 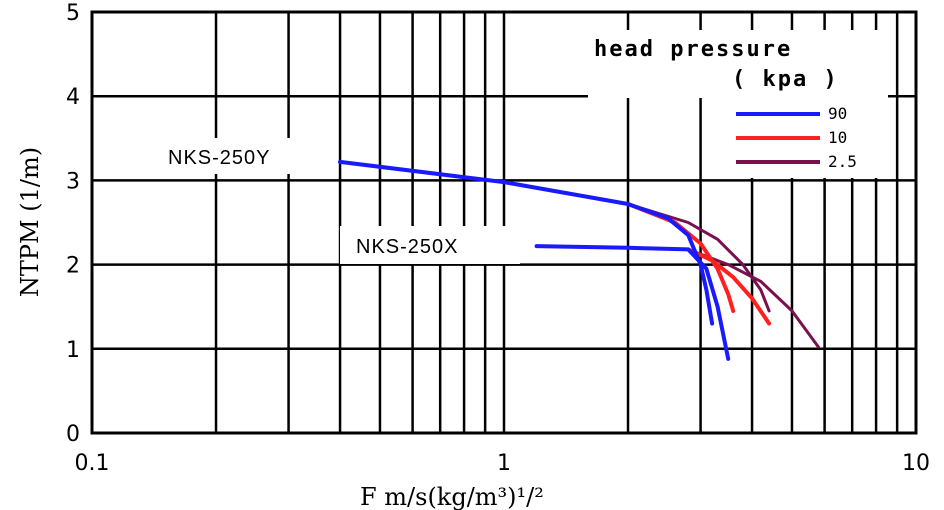 I want to click on legend-label: 90, so click(x=837, y=113).